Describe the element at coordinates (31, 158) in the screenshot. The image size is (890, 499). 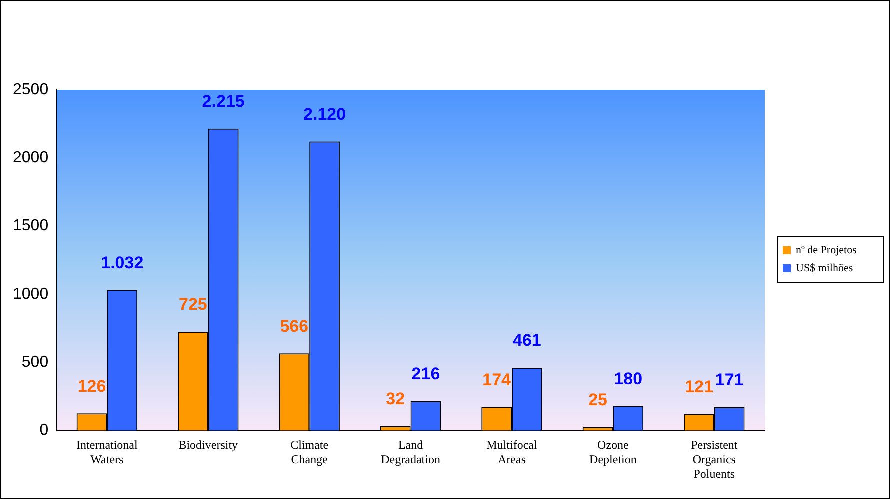
I see `y-tick-label: 2000` at that location.